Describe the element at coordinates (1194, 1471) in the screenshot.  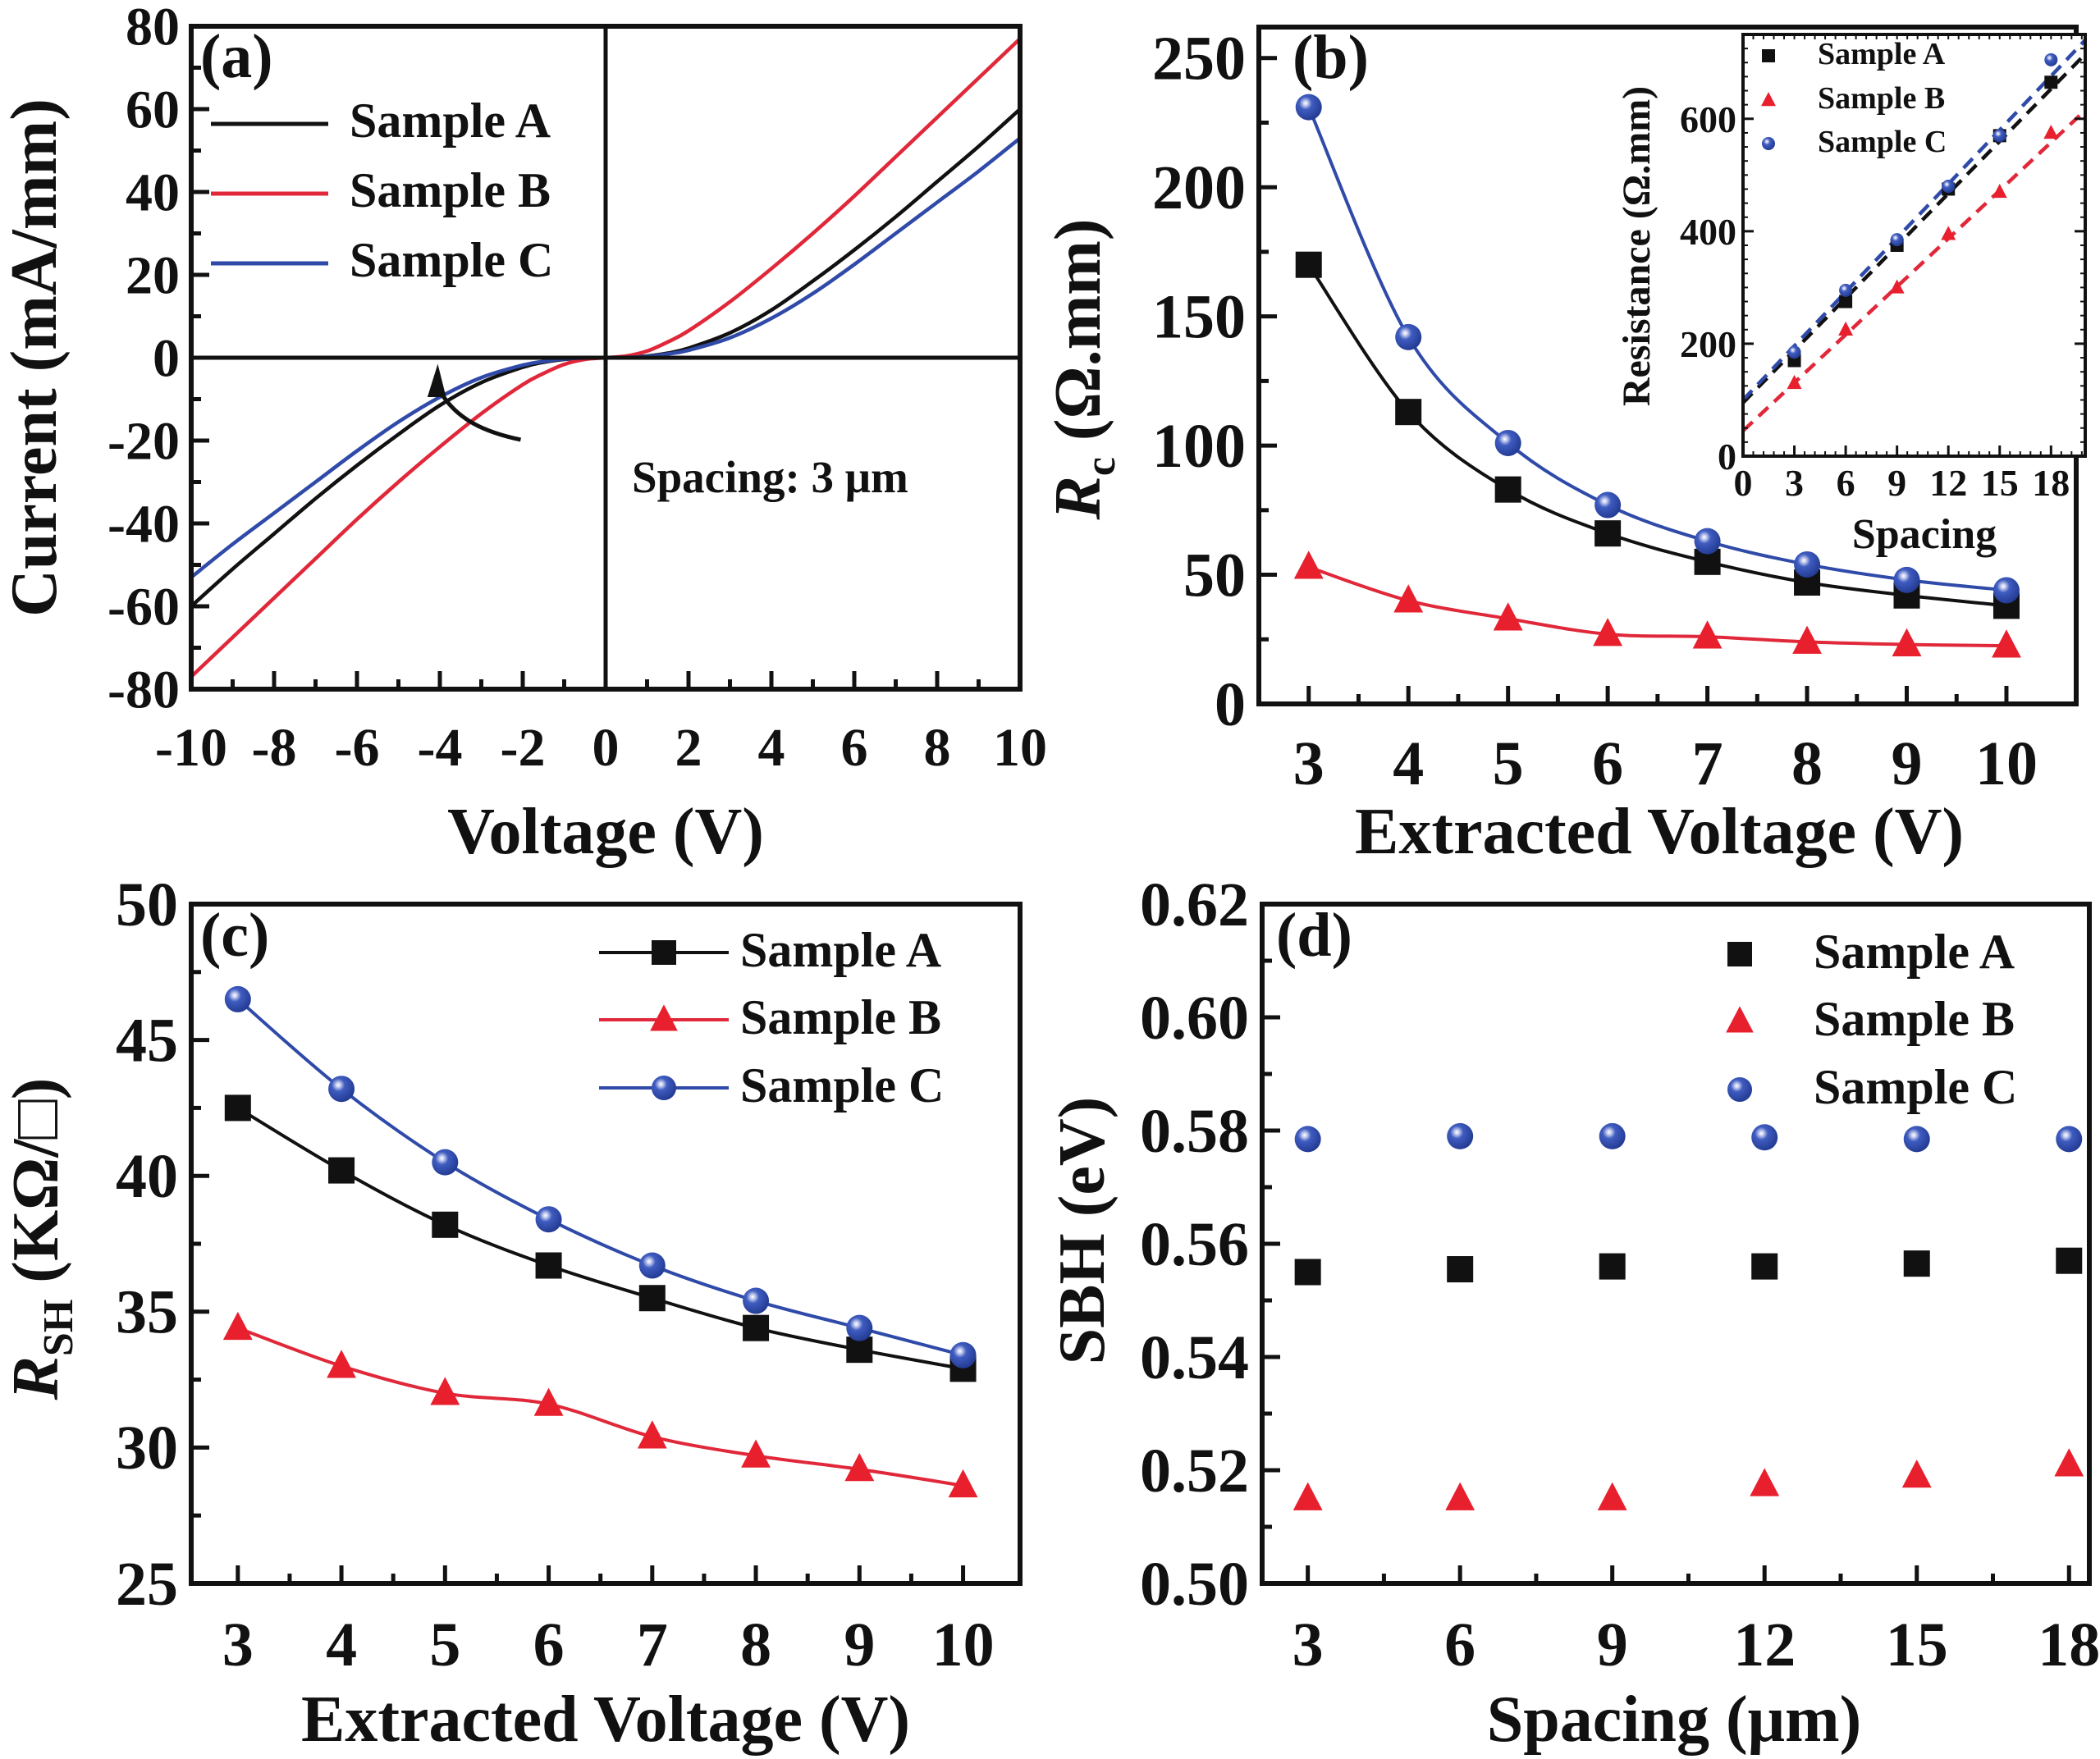
I see `y-tick-label: 0.52` at that location.